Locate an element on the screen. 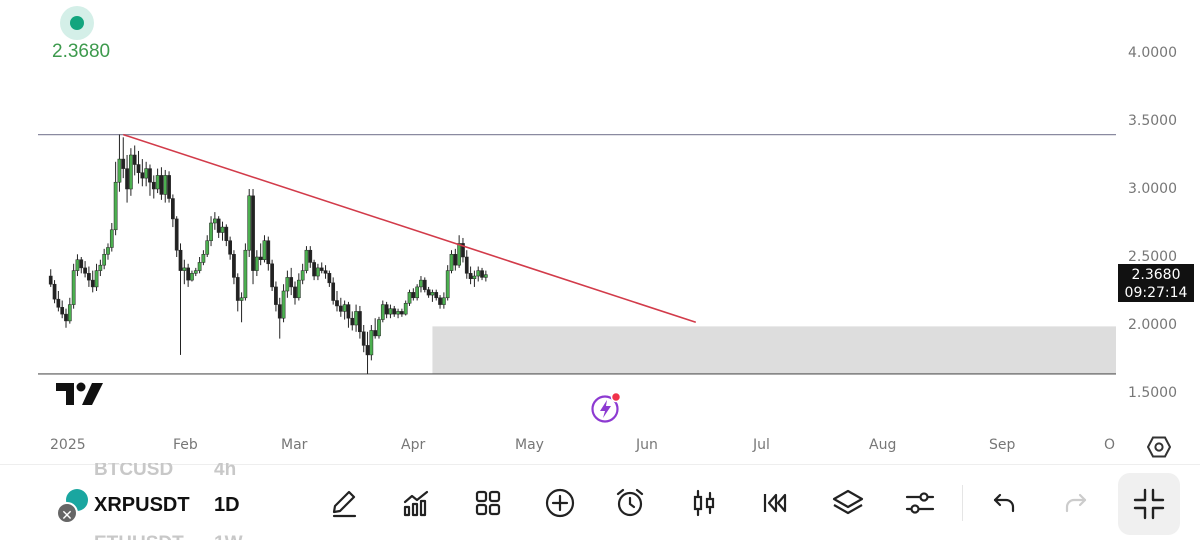 The image size is (1200, 540). chart-settings-icon is located at coordinates (1159, 449).